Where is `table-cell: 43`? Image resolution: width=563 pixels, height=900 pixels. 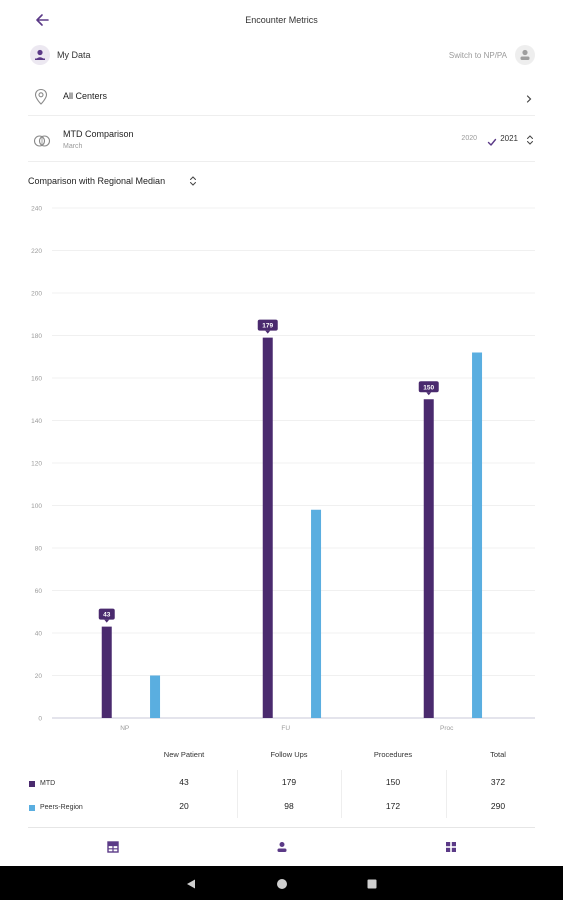 table-cell: 43 is located at coordinates (184, 782).